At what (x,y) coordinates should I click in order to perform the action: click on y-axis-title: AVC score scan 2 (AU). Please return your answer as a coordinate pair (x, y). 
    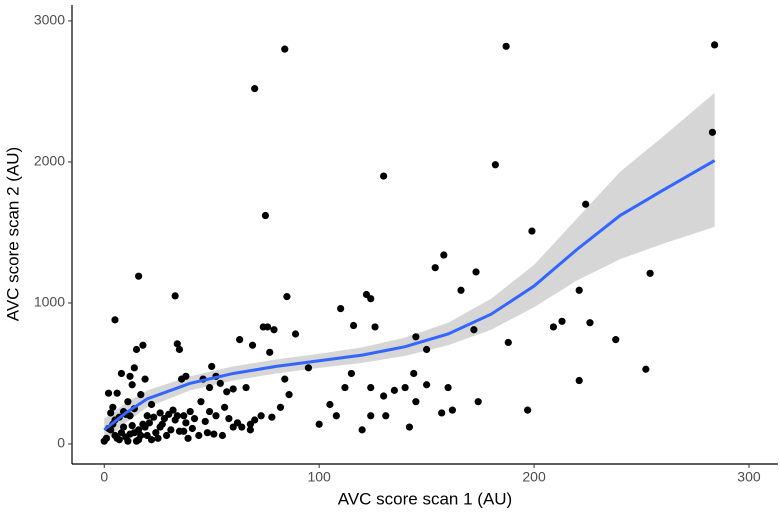
    Looking at the image, I should click on (12, 234).